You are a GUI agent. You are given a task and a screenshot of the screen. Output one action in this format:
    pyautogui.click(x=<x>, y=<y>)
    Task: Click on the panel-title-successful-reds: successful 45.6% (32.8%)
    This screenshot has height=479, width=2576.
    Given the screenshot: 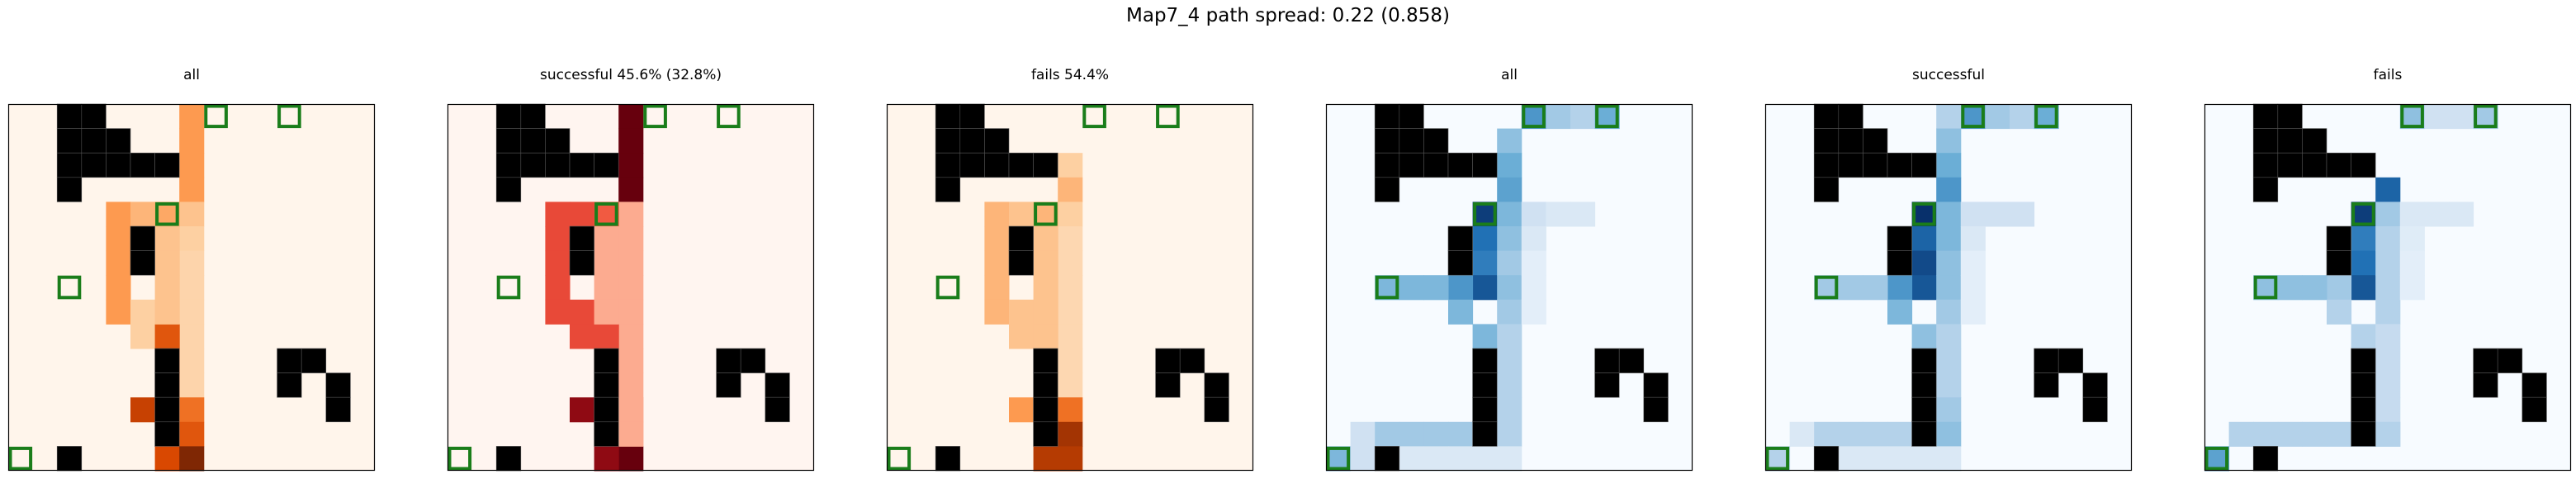 What is the action you would take?
    pyautogui.click(x=630, y=75)
    